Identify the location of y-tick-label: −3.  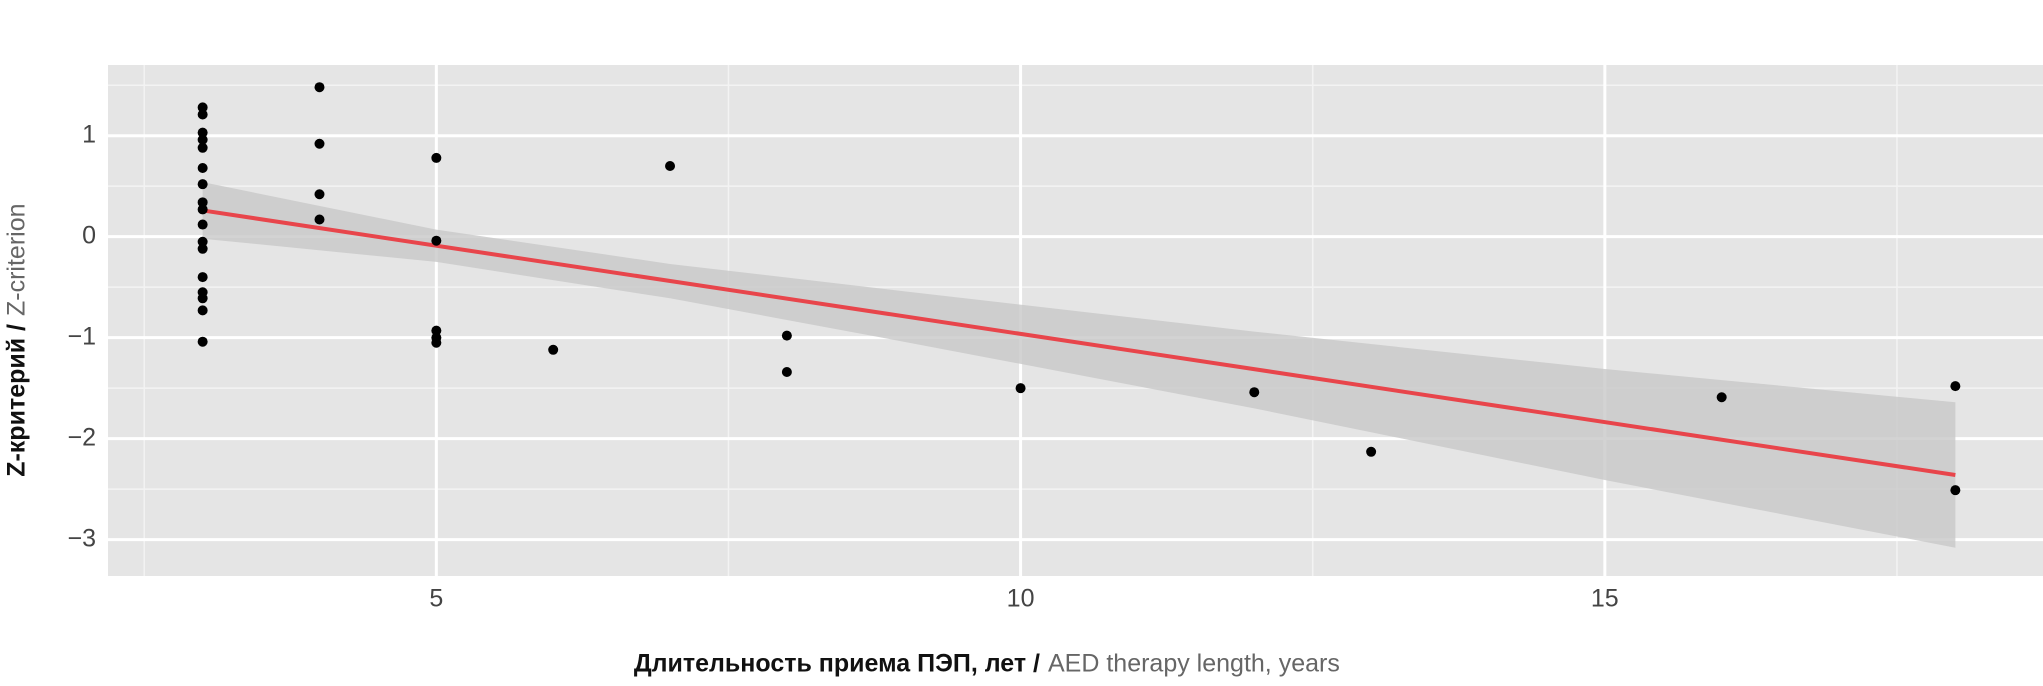
(81, 538).